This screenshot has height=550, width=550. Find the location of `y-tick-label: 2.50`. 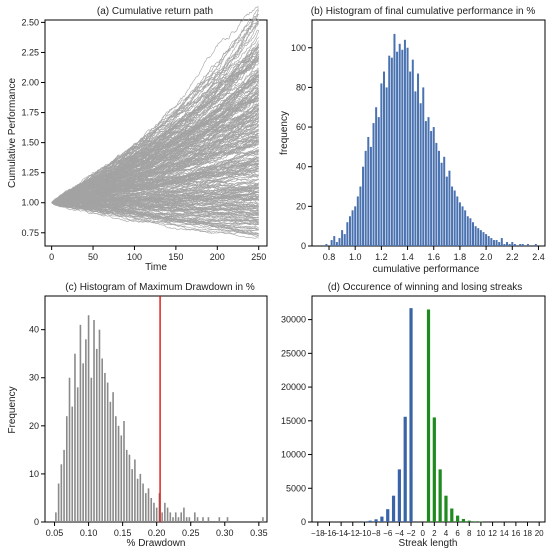

y-tick-label: 2.50 is located at coordinates (30, 22).